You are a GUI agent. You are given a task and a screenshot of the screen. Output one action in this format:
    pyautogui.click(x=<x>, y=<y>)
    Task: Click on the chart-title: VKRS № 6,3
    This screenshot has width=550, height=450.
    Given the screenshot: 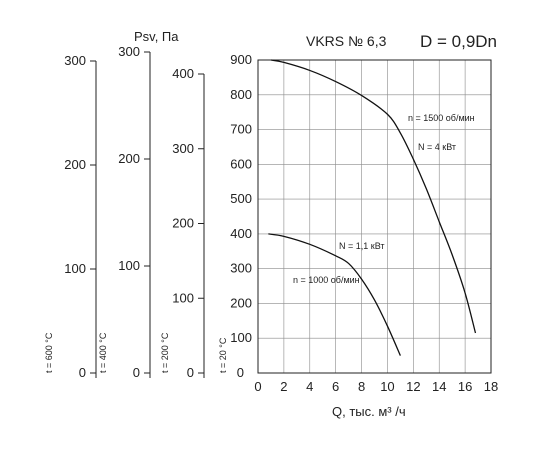 What is the action you would take?
    pyautogui.click(x=346, y=41)
    